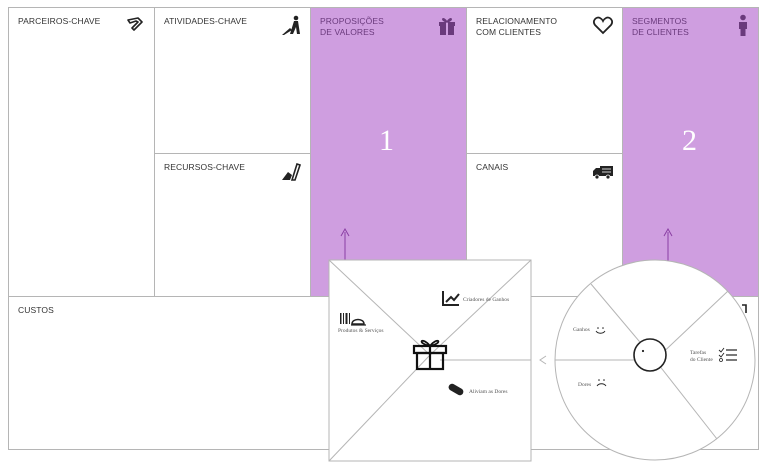 This screenshot has width=767, height=465. What do you see at coordinates (601, 383) in the screenshot?
I see `frown-icon` at bounding box center [601, 383].